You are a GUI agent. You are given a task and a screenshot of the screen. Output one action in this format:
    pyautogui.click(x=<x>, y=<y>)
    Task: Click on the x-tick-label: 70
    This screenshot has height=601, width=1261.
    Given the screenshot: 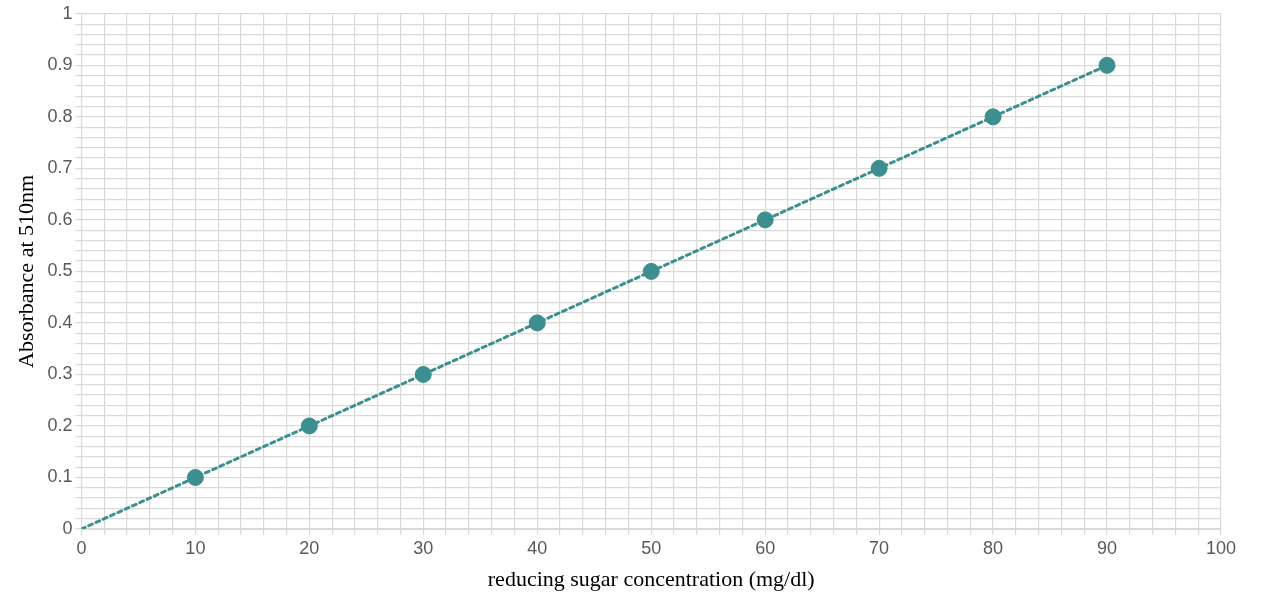 What is the action you would take?
    pyautogui.click(x=879, y=547)
    